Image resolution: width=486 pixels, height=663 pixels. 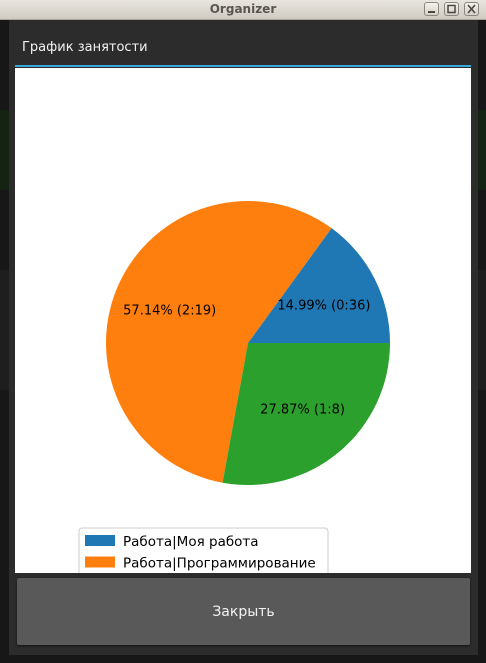 I want to click on window-title: Organizer, so click(x=243, y=9).